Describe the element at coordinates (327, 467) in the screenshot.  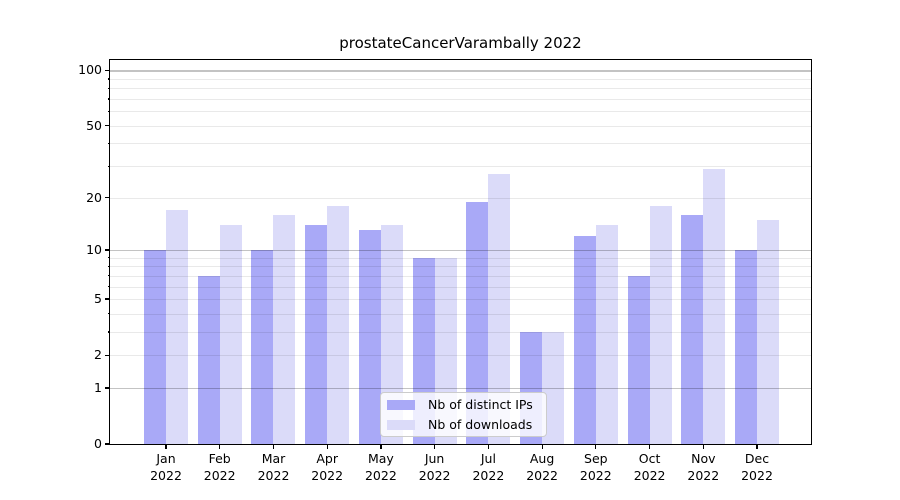
I see `x-tick-label-apr: Apr 2022` at that location.